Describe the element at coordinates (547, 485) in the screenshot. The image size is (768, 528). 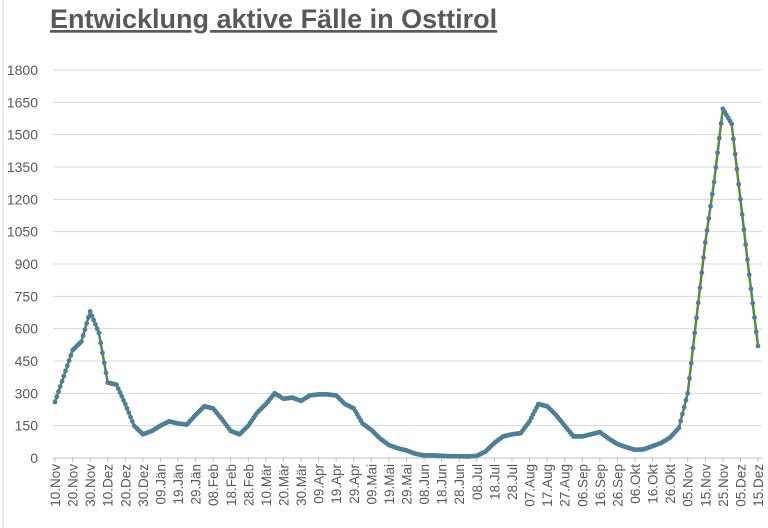
I see `x-tick-label: 17.Aug` at that location.